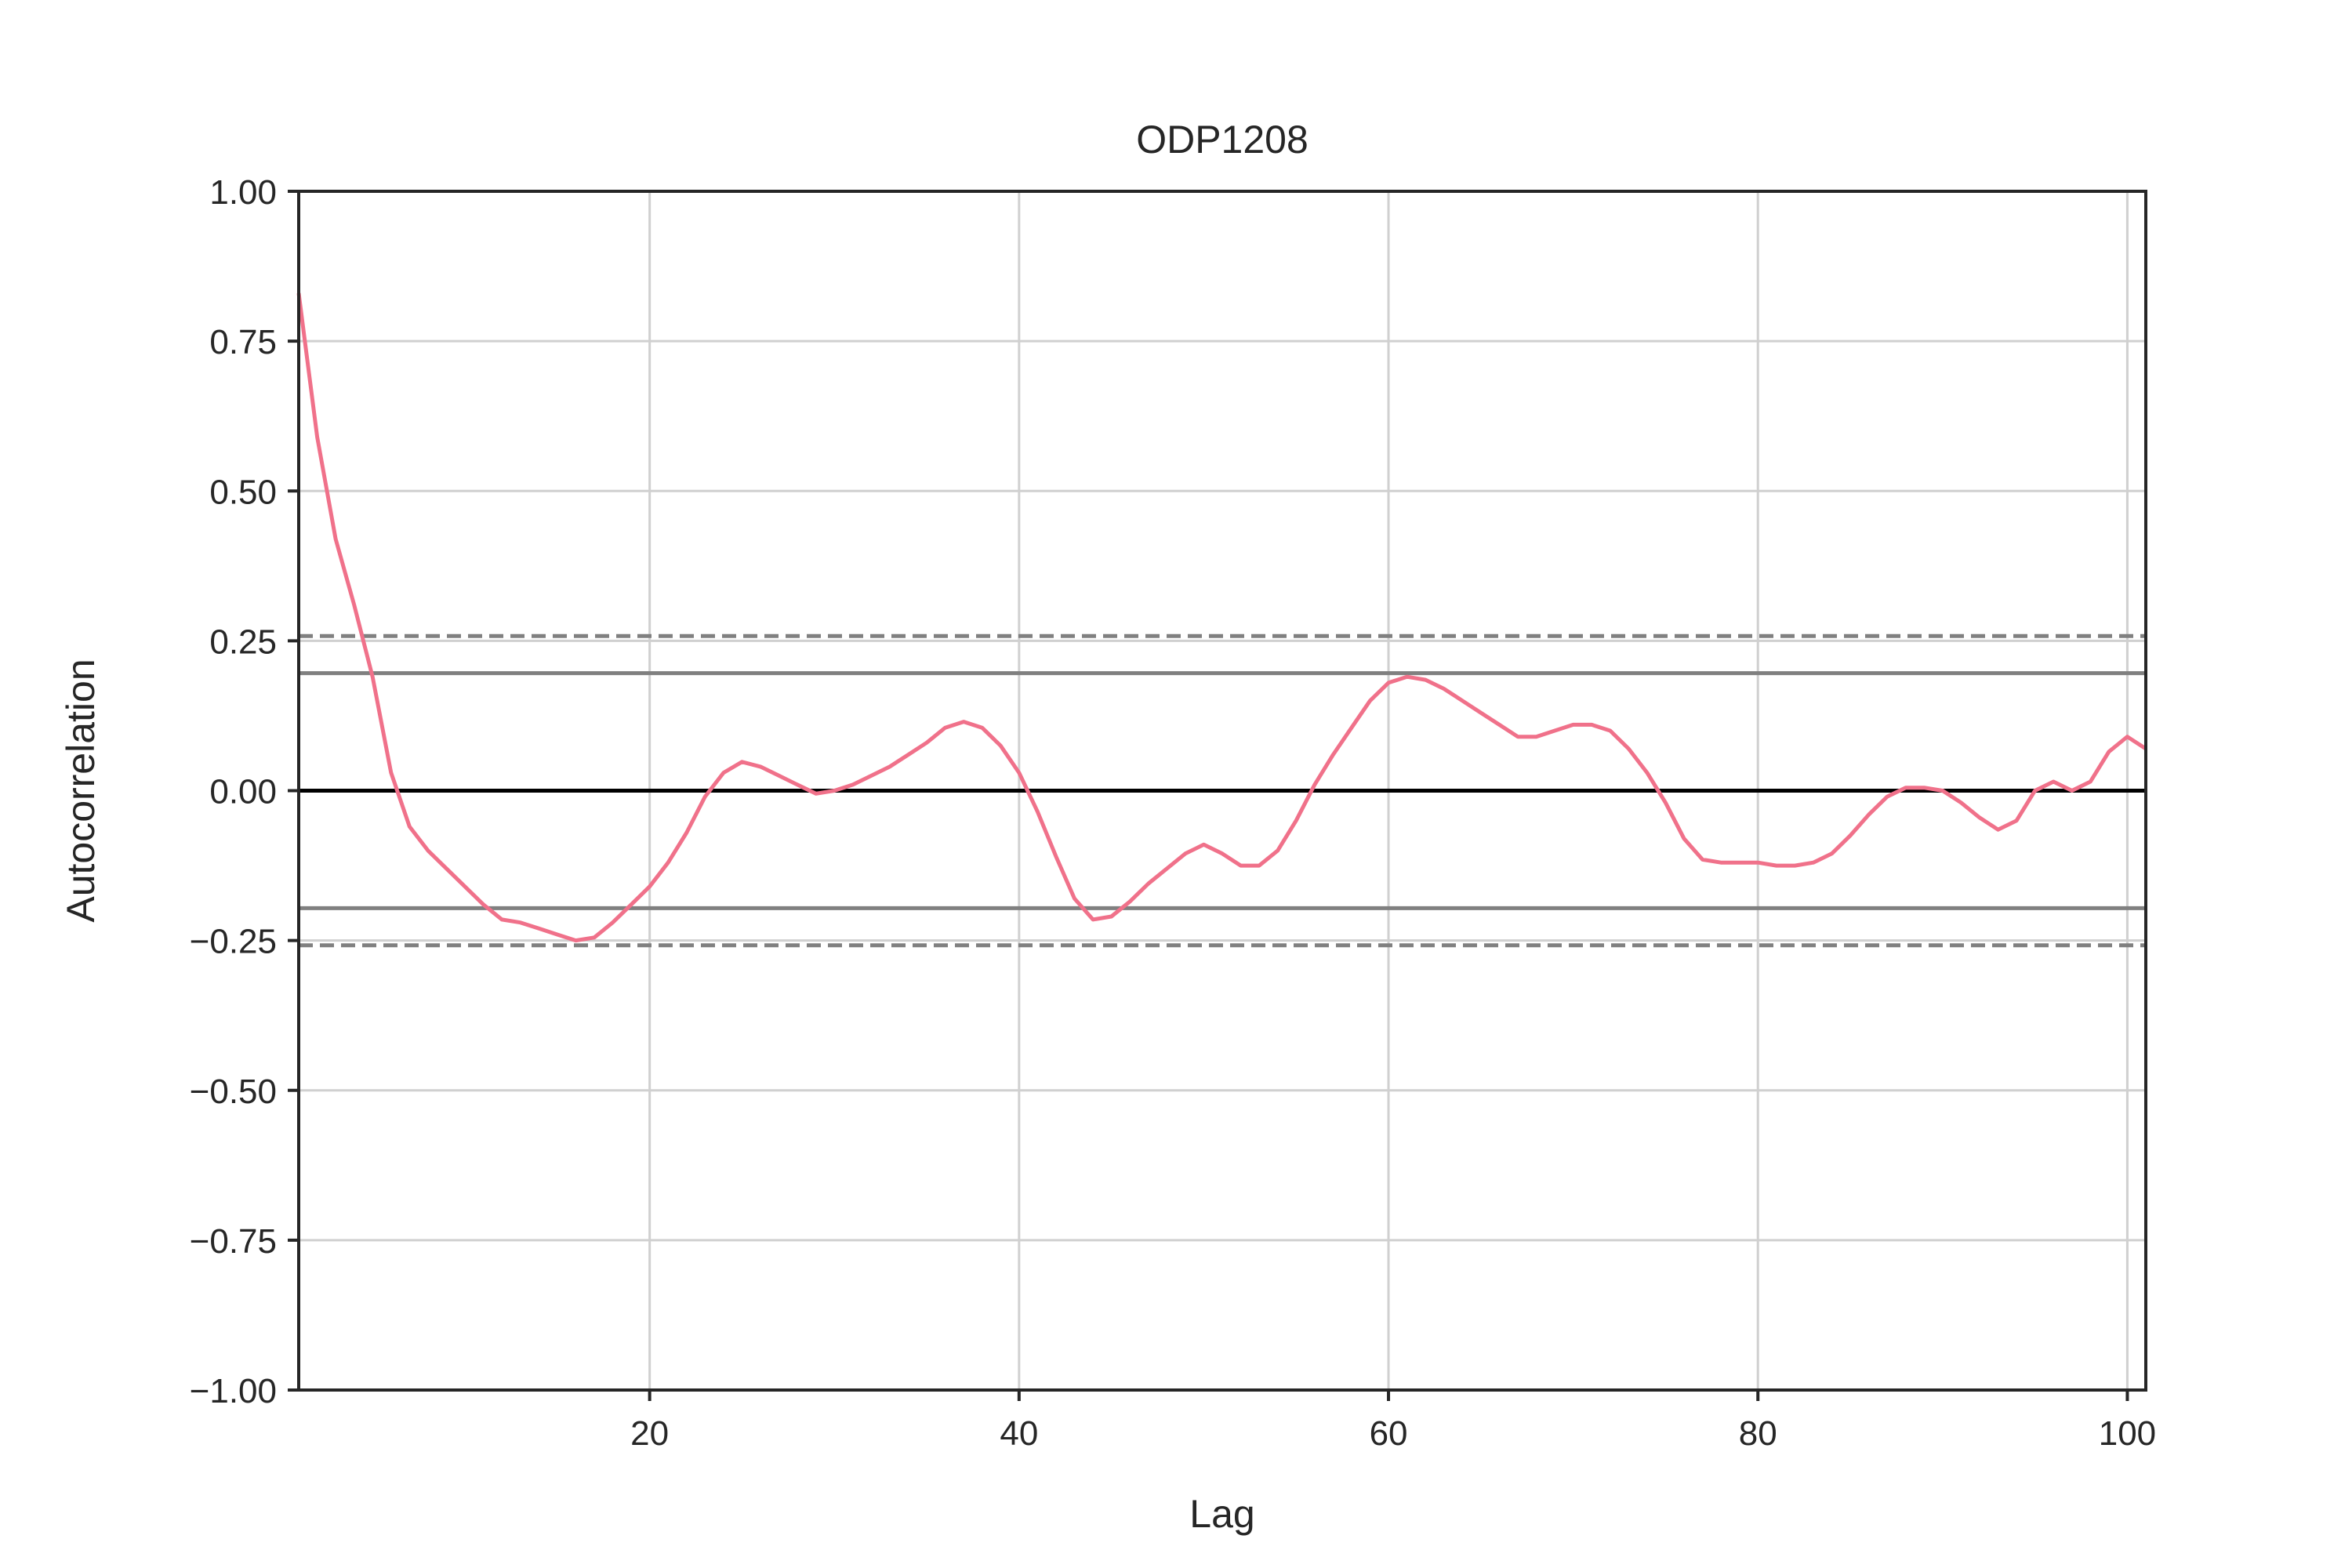 The image size is (2352, 1568). I want to click on y-tick-label: 0.25, so click(243, 641).